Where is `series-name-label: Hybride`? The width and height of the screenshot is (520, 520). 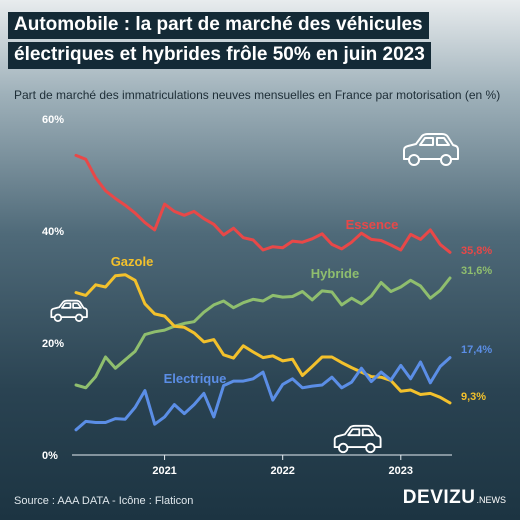
series-name-label: Hybride is located at coordinates (335, 273).